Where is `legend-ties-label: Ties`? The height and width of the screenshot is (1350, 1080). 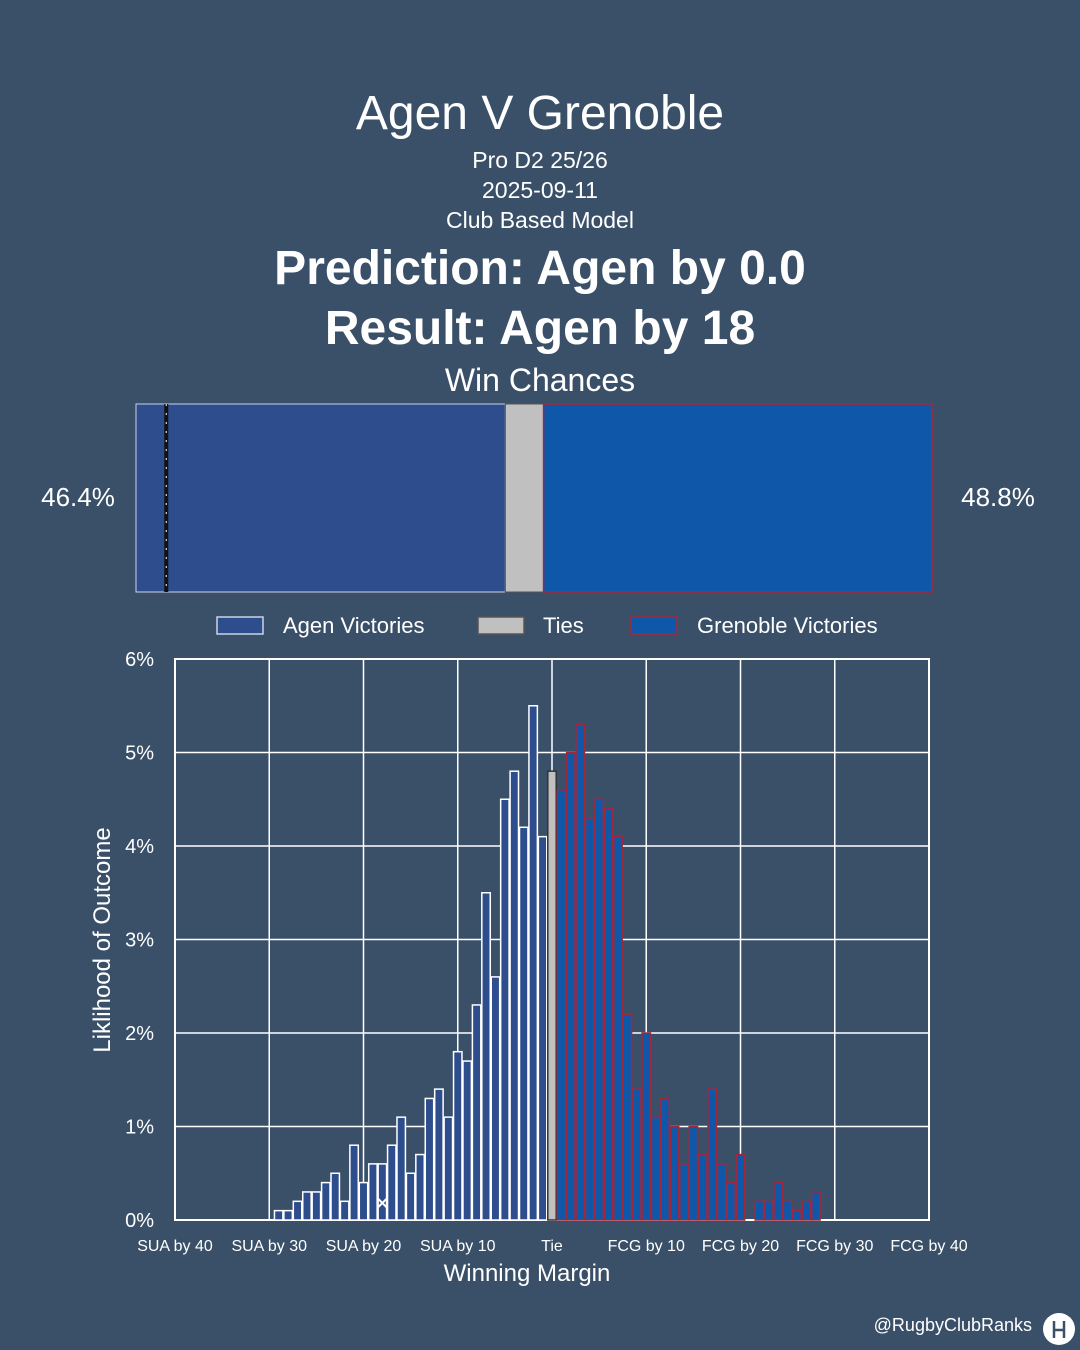 legend-ties-label: Ties is located at coordinates (563, 625).